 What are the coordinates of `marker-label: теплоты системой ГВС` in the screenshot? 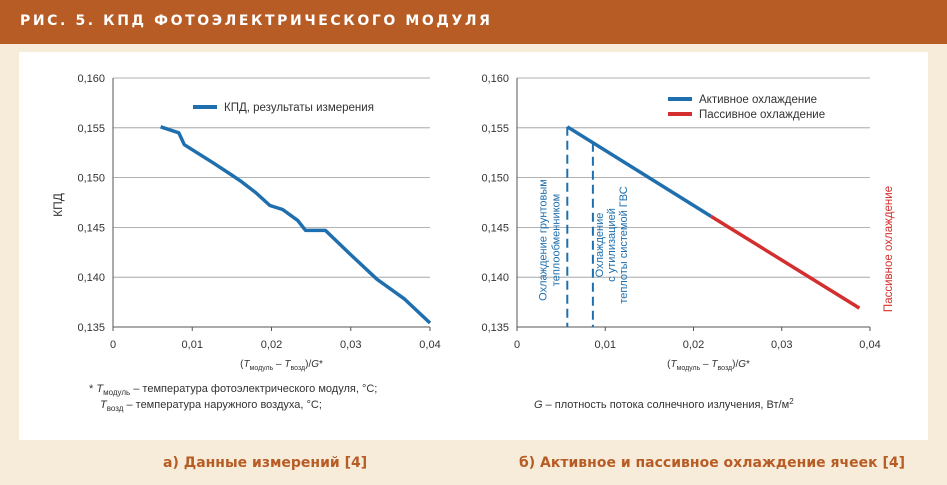 It's located at (624, 244).